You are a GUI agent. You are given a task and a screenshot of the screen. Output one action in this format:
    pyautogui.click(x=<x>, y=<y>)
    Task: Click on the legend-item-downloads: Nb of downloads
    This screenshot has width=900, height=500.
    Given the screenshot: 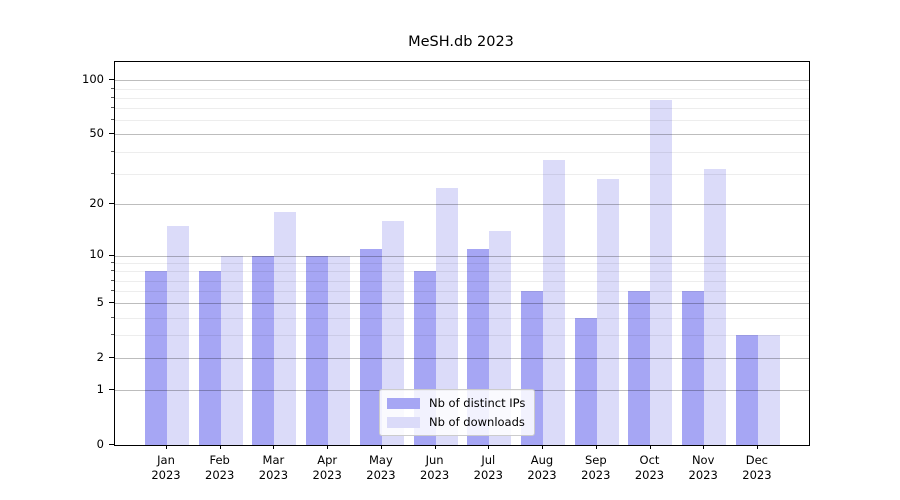 What is the action you would take?
    pyautogui.click(x=456, y=422)
    